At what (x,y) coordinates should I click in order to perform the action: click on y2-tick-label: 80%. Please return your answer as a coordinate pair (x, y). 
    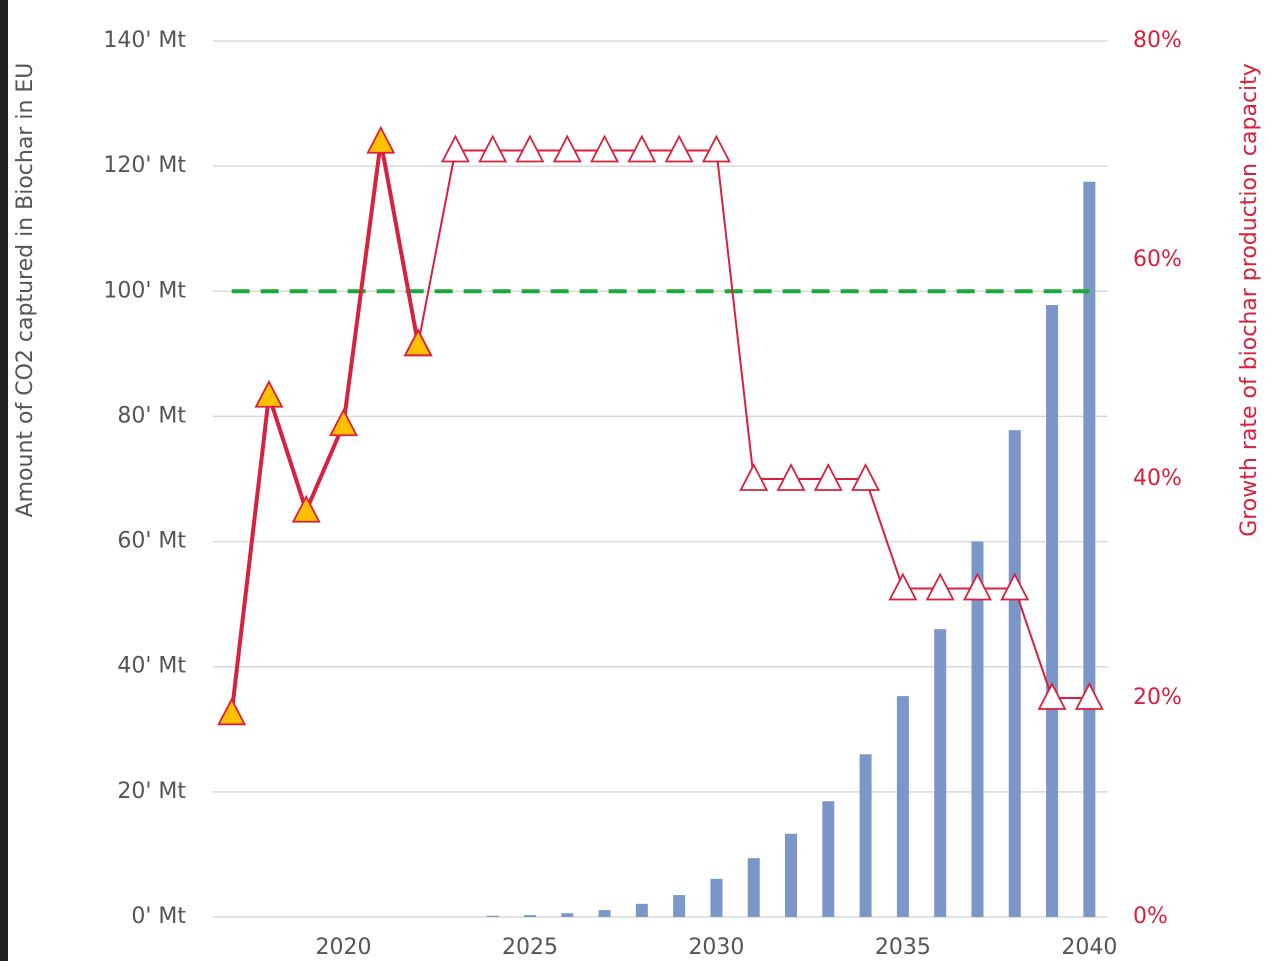
    Looking at the image, I should click on (1157, 40).